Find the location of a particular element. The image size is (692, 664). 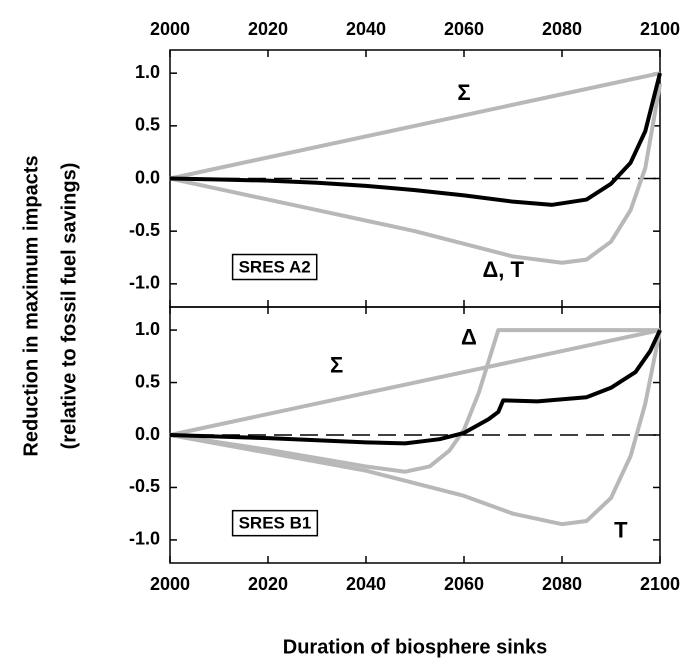

annotation: Δ is located at coordinates (469, 336).